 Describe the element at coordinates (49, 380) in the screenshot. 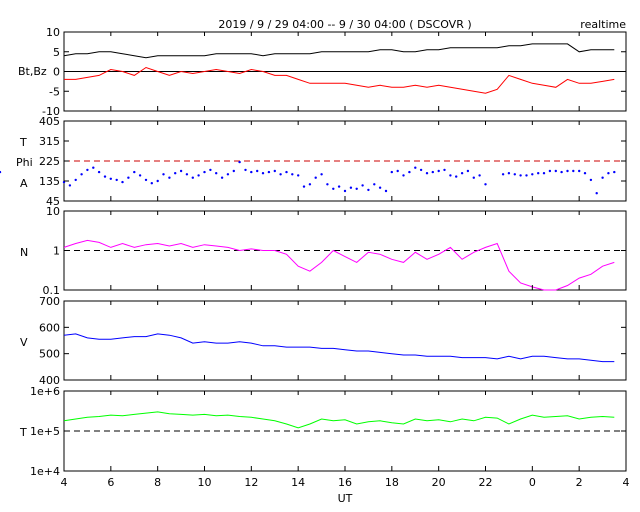

I see `speed-y-tick-label: 400` at that location.